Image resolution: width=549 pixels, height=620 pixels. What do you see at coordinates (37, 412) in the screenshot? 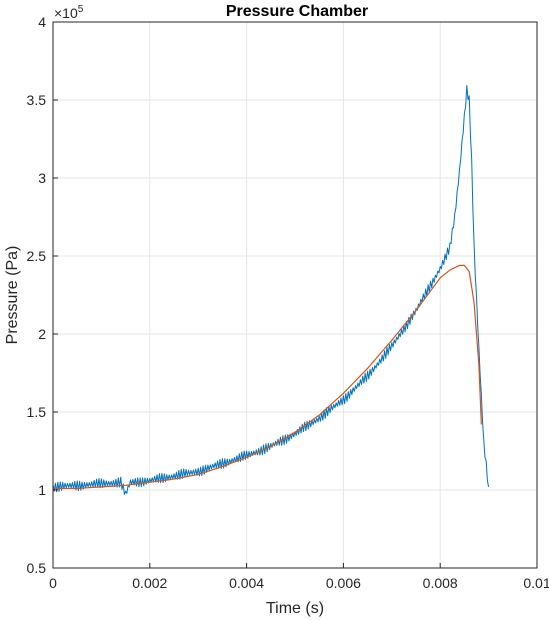
I see `y-tick-label: 1.5` at bounding box center [37, 412].